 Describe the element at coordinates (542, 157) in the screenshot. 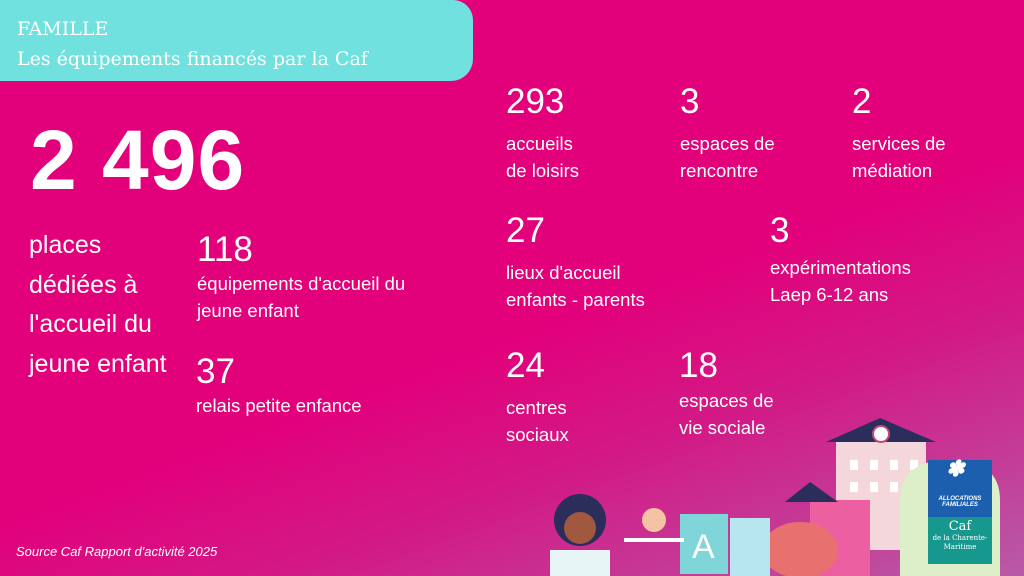

I see `stat-label: accueils de loisirs` at that location.